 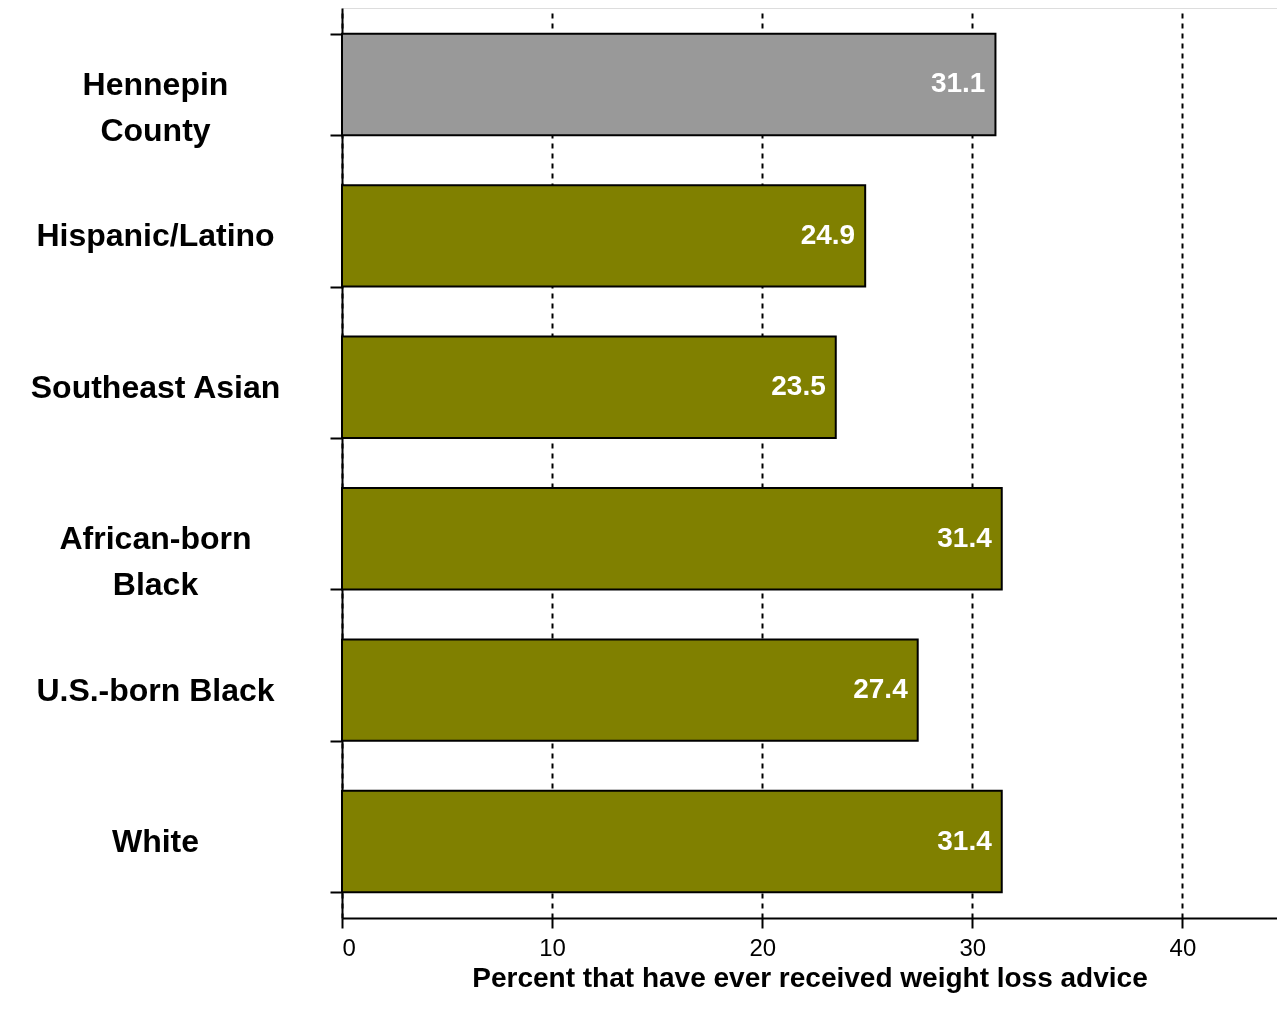 I want to click on y-tick-label: Hispanic/Latino, so click(x=155, y=235).